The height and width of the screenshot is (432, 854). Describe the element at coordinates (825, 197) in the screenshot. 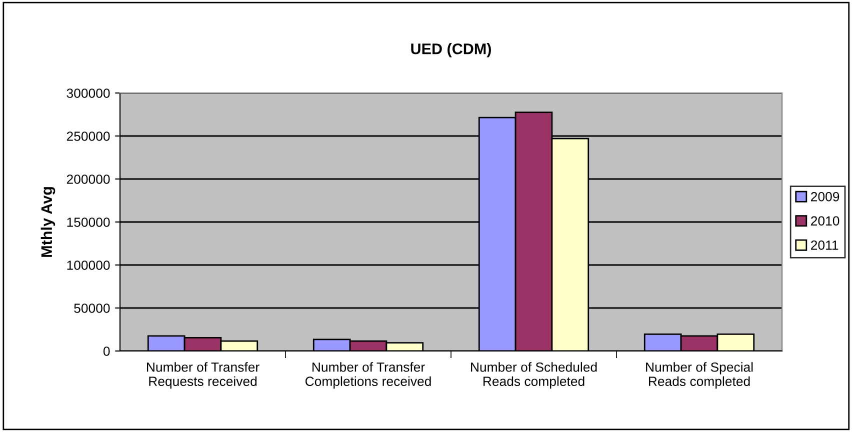

I see `legend-label: 2009` at that location.